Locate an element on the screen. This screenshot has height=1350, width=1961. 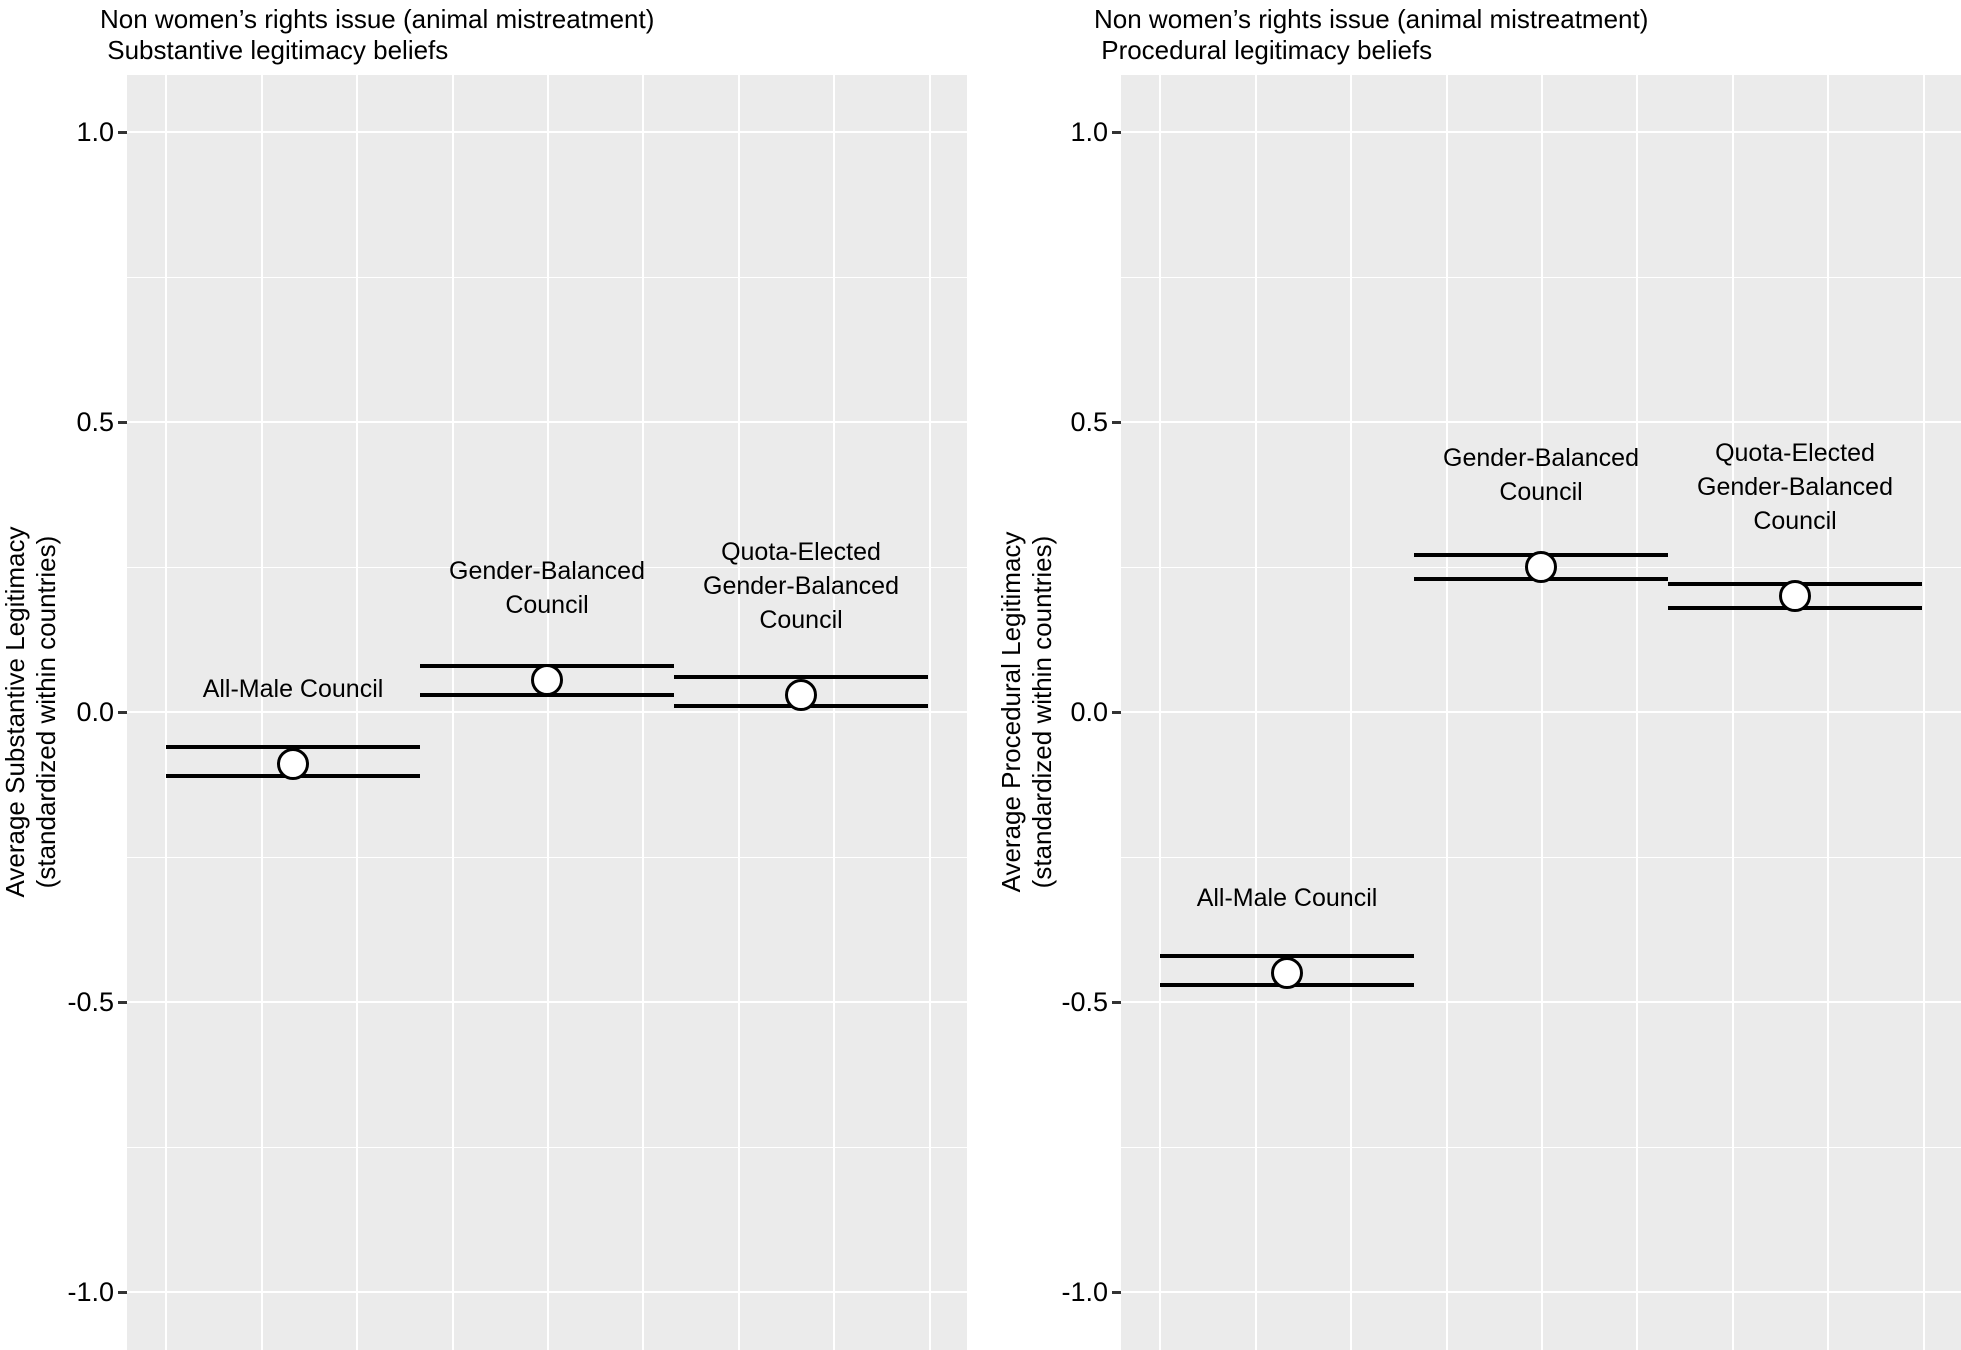
chart-title-line-2: Procedural legitimacy beliefs is located at coordinates (1263, 50).